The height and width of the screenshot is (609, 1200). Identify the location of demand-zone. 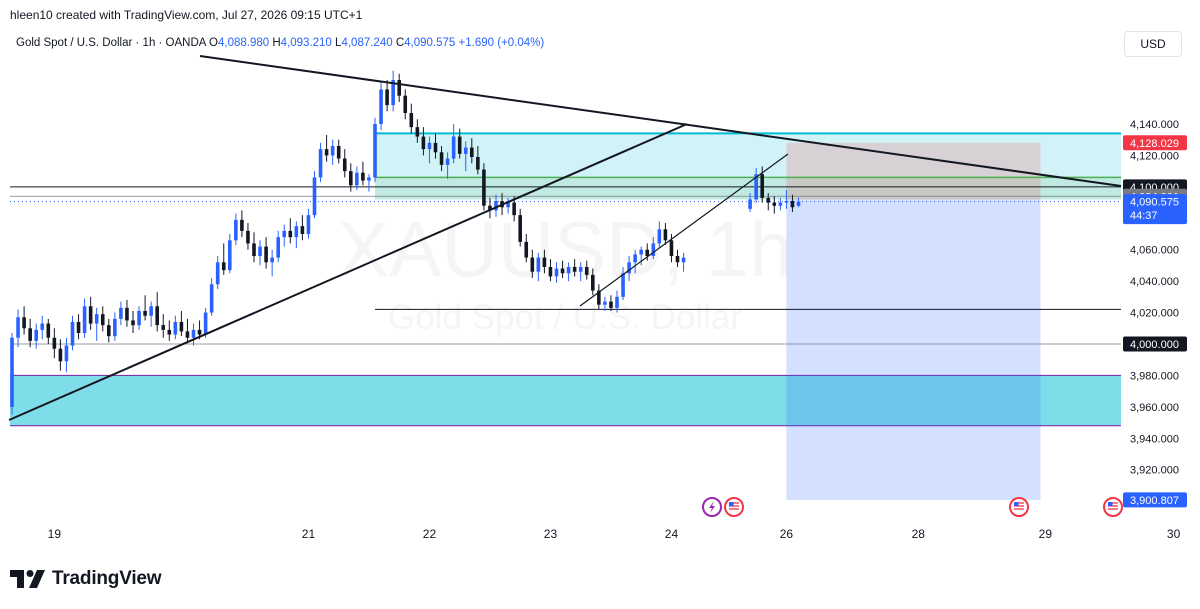
(565, 400).